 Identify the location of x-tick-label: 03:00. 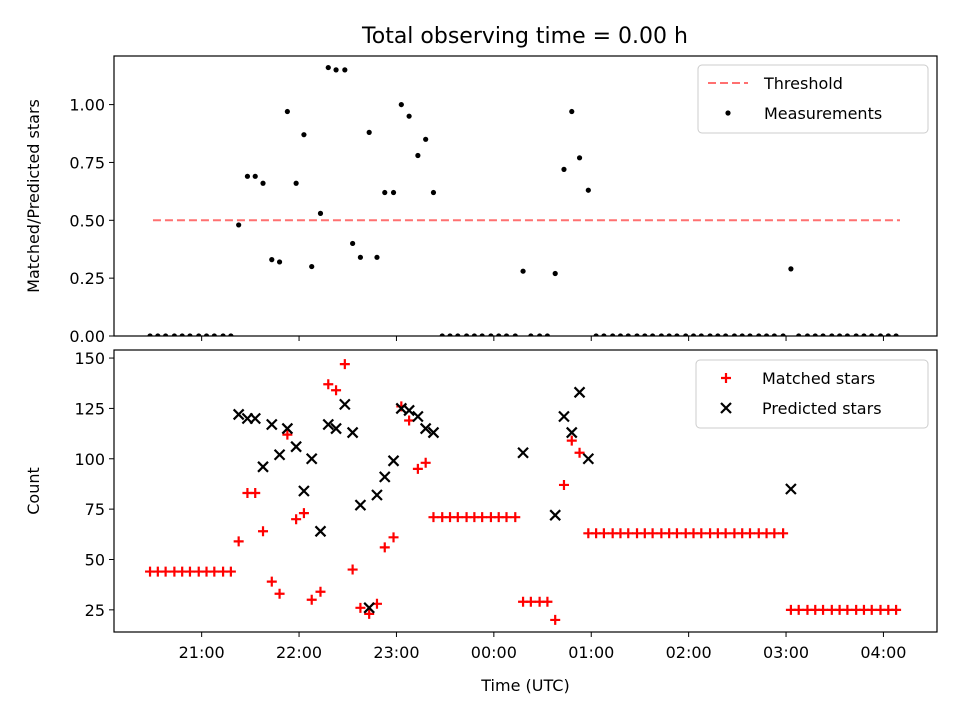
(786, 652).